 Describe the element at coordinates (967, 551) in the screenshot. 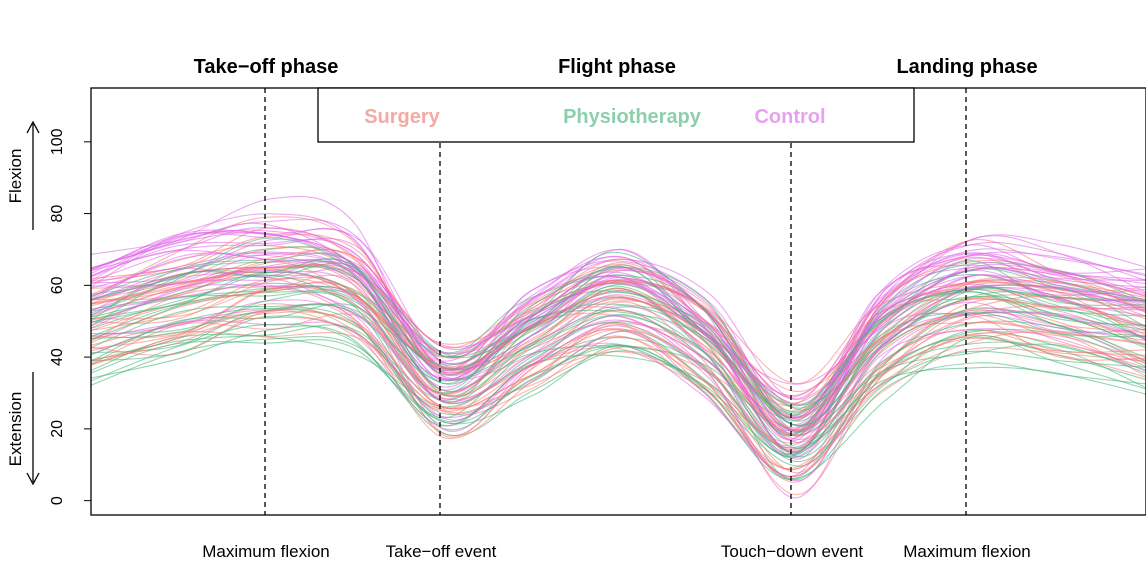

I see `event-label-max-flexion-2: Maximum flexion` at that location.